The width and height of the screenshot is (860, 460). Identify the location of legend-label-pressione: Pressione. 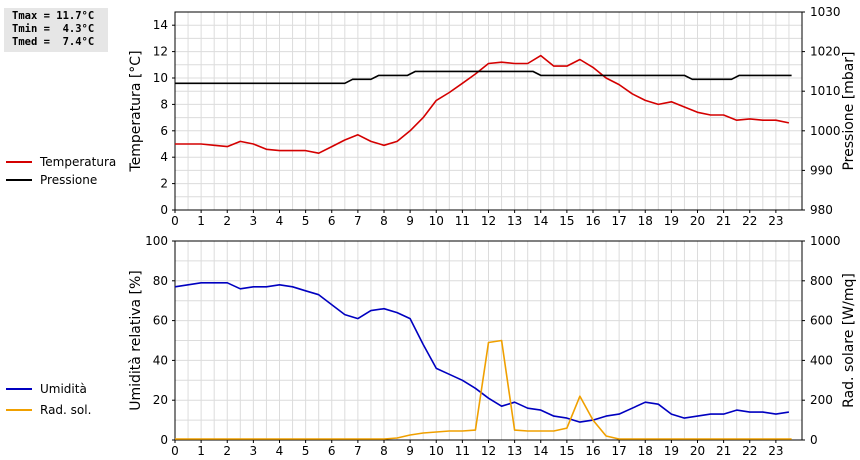
(69, 180).